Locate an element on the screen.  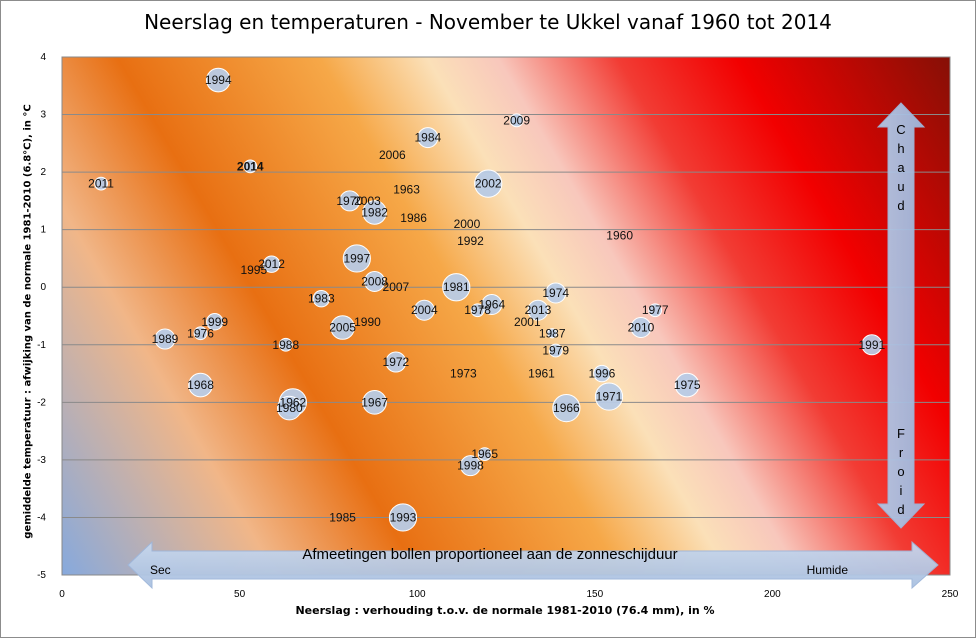
label-1986: 1986 is located at coordinates (413, 218).